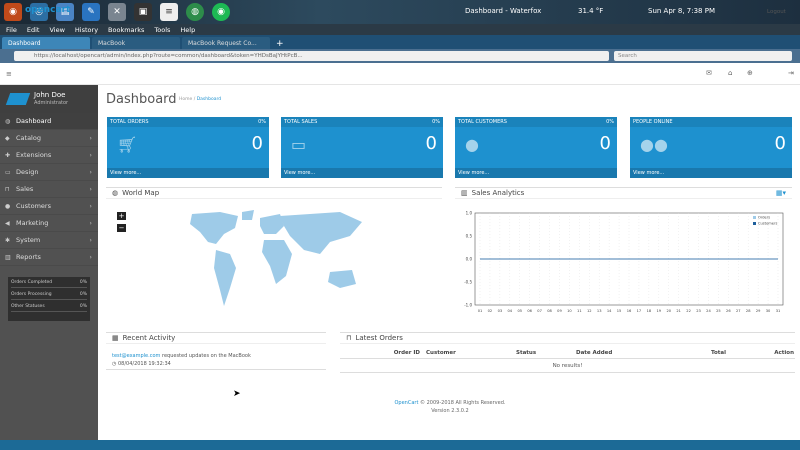 Image resolution: width=800 pixels, height=450 pixels. Describe the element at coordinates (126, 29) in the screenshot. I see `menu-bookmarks: Bookmarks` at that location.